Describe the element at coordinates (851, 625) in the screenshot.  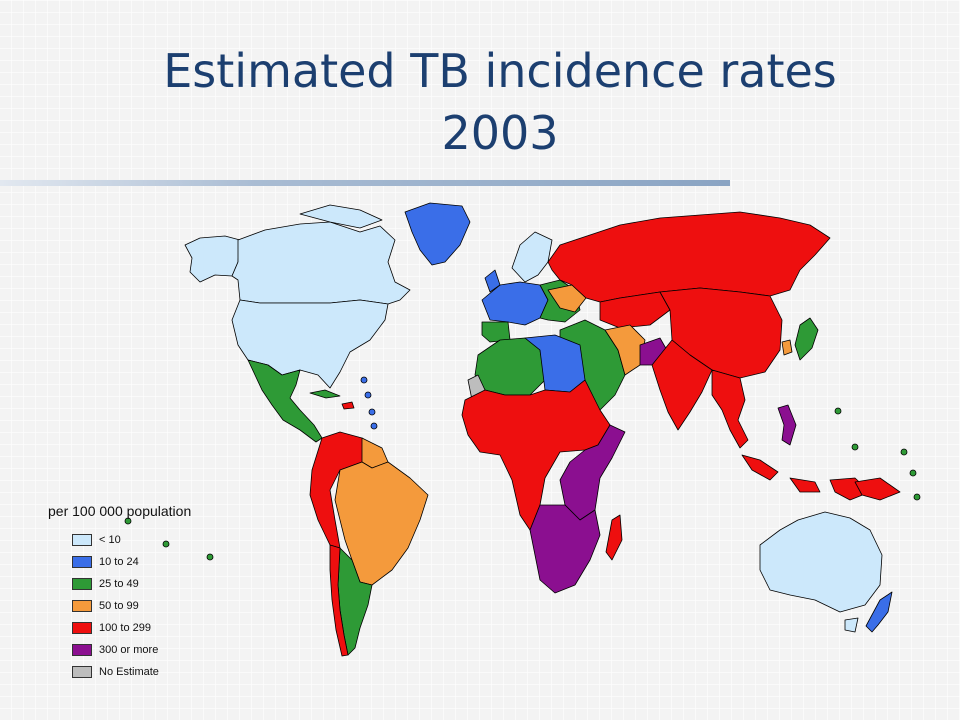
I see `region-tasmania` at that location.